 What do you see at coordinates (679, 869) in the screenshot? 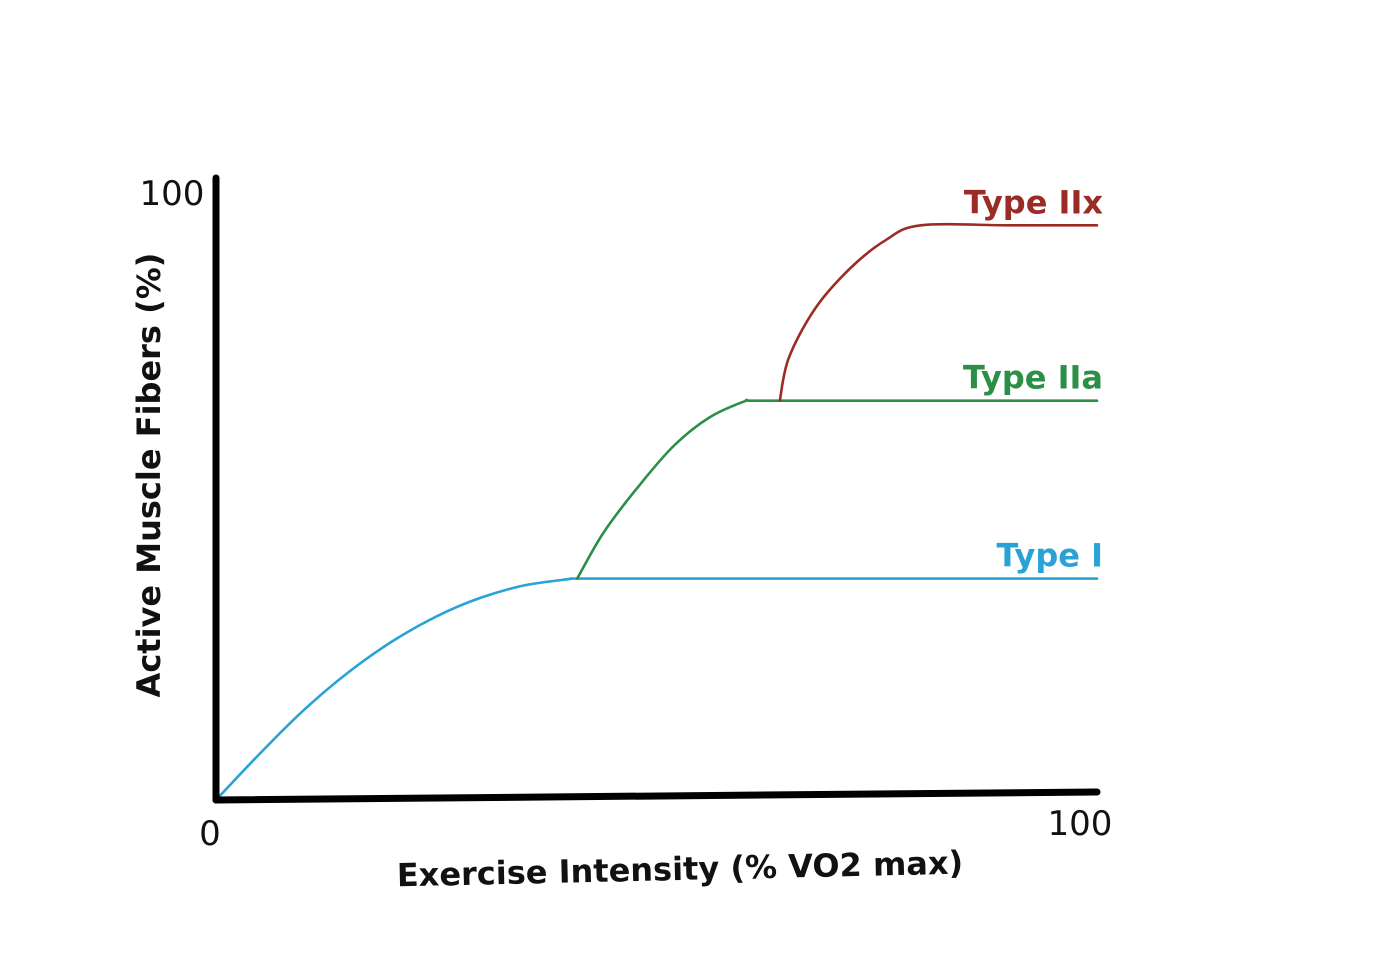
I see `x-axis-title: Exercise Intensity (% VO2 max)` at bounding box center [679, 869].